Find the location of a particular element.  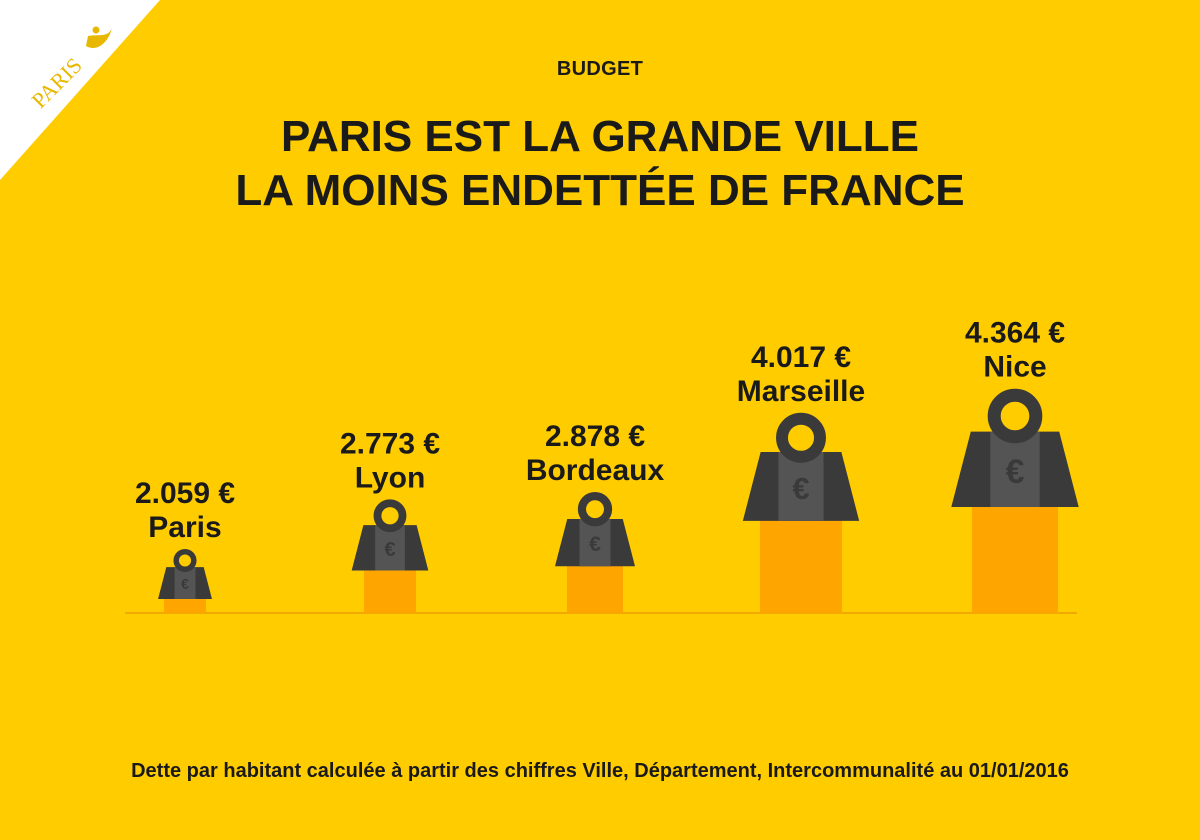

value-label: 4.364 € is located at coordinates (1015, 333).